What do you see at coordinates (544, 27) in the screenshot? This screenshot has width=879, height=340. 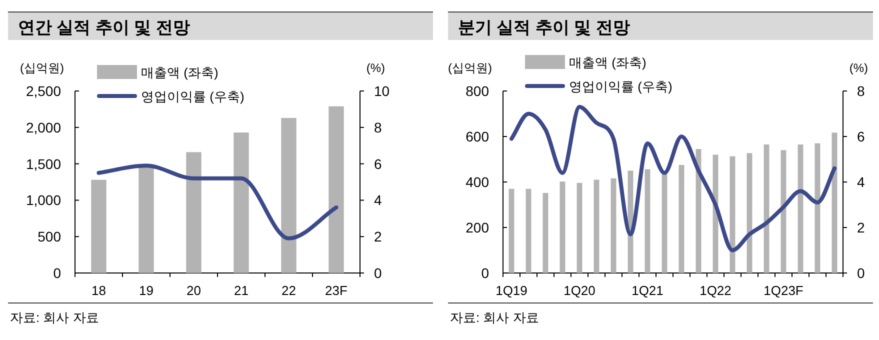 I see `chart-title: 분기 실적 추이 및 전망` at bounding box center [544, 27].